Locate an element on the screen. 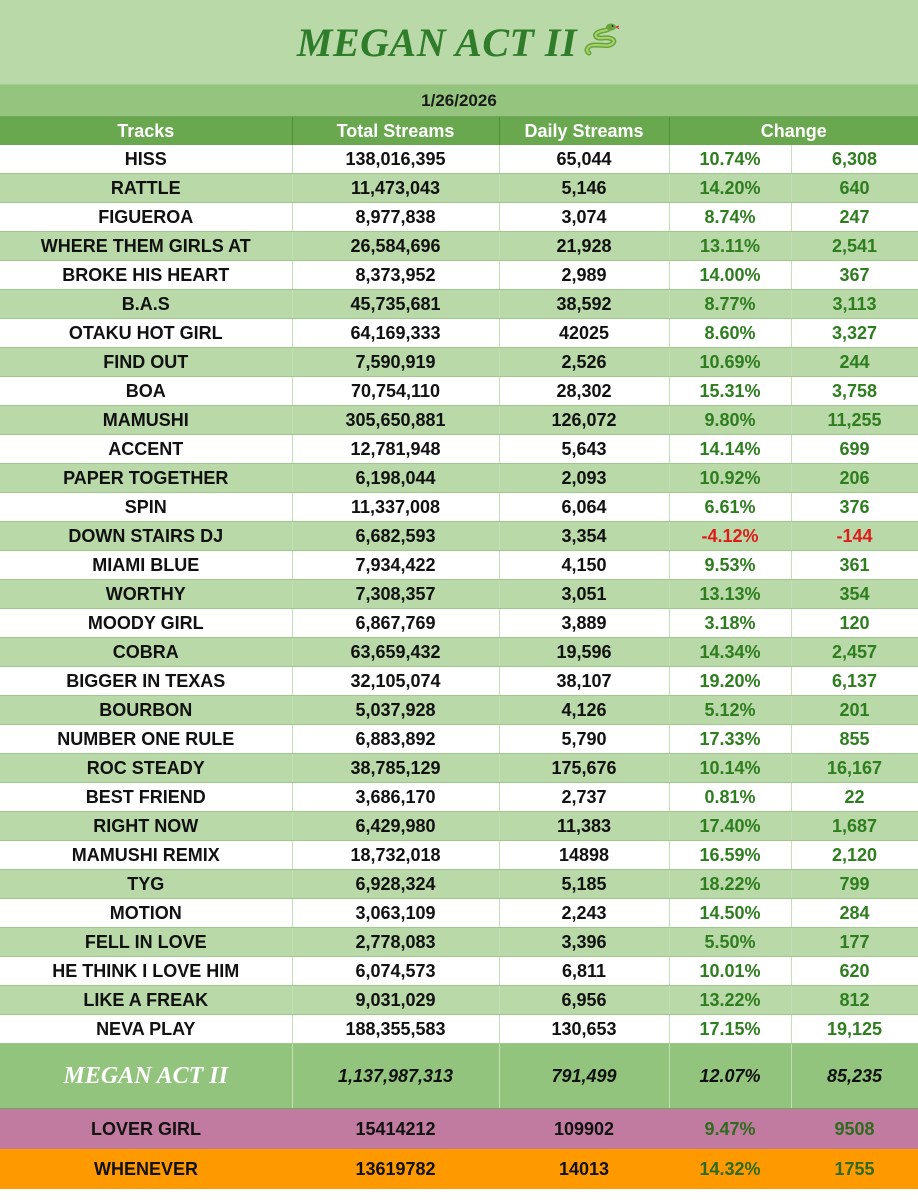 The image size is (918, 1200). change-percent: 14.32% is located at coordinates (730, 1169).